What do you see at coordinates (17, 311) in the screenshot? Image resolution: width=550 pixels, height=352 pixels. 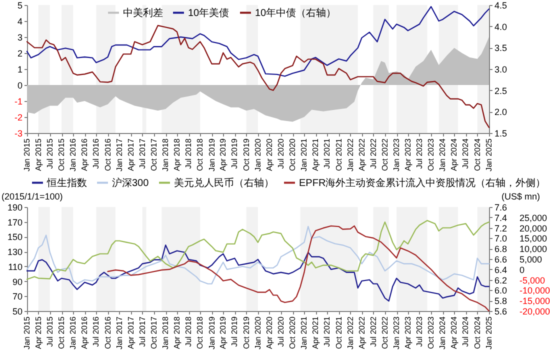 I see `y-tick-label: 50` at bounding box center [17, 311].